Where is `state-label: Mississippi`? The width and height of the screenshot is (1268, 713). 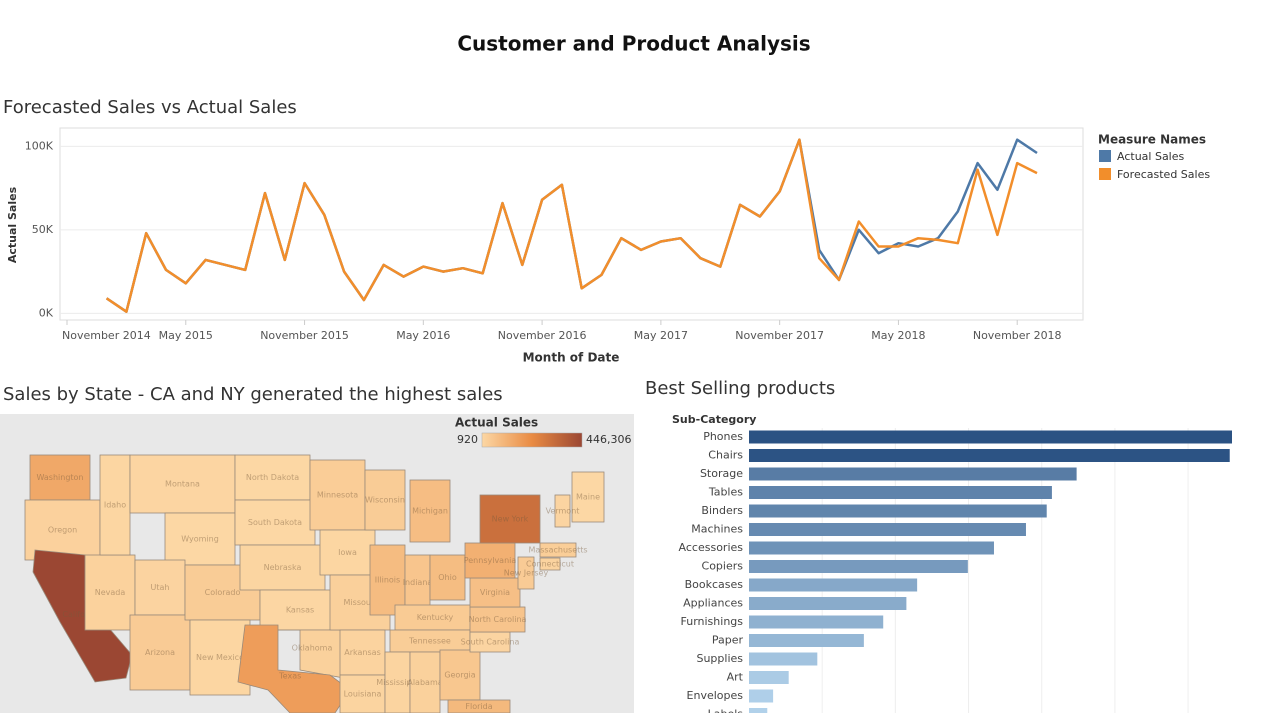
state-label: Mississippi is located at coordinates (397, 682).